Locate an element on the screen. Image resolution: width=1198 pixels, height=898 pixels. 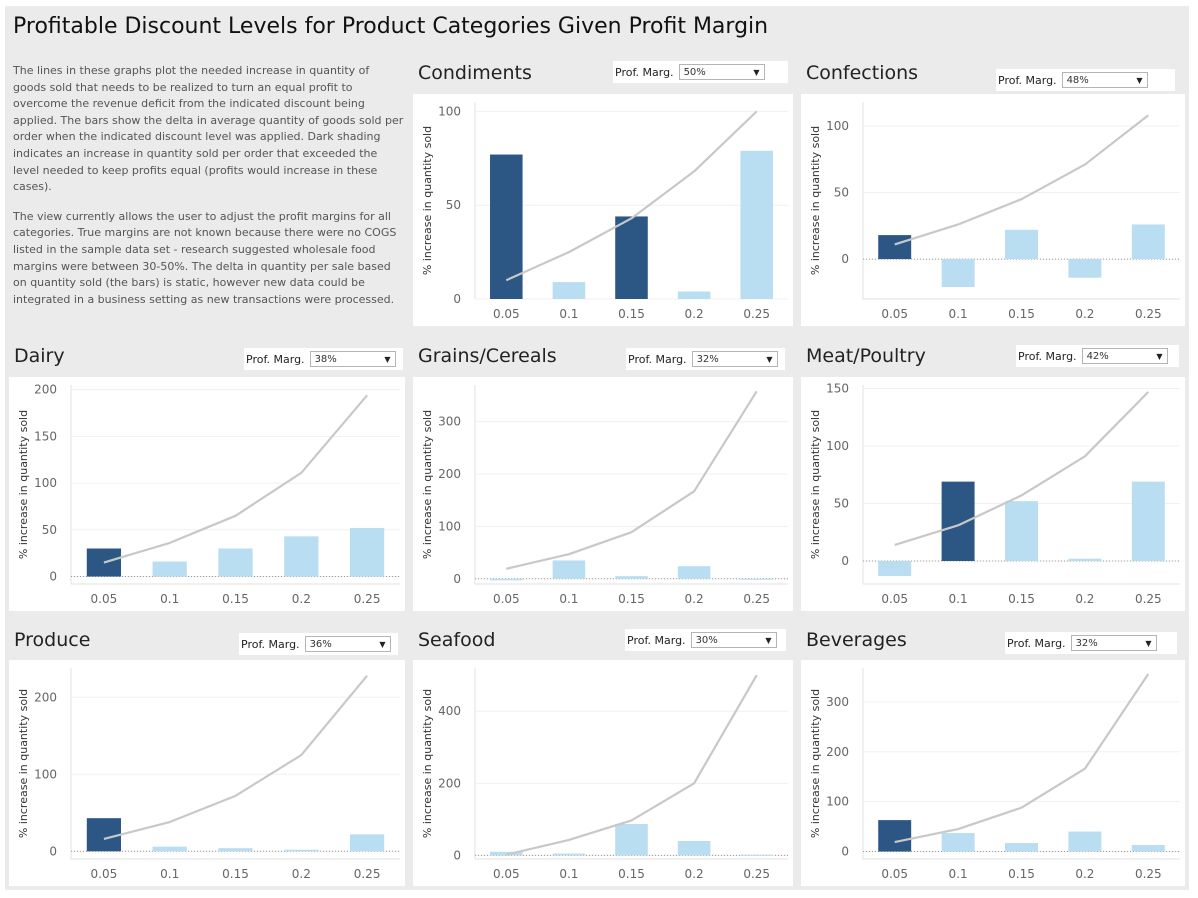
profit-margin-value: 32% is located at coordinates (1086, 643).